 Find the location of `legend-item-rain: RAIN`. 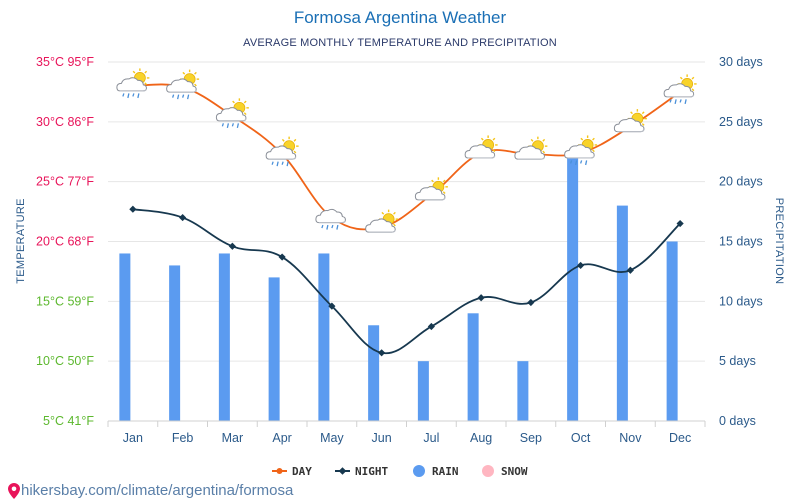

legend-item-rain: RAIN is located at coordinates (436, 471).